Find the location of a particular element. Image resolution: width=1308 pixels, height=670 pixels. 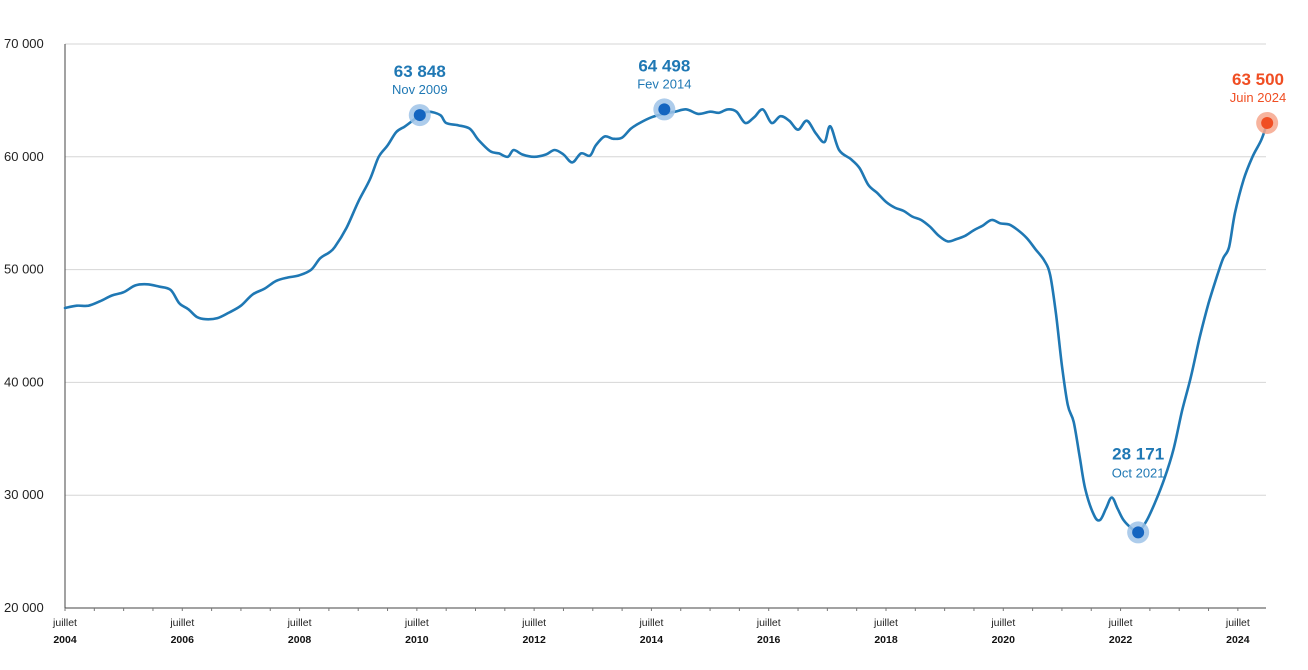

annotation-date: Oct 2021 is located at coordinates (1138, 472).